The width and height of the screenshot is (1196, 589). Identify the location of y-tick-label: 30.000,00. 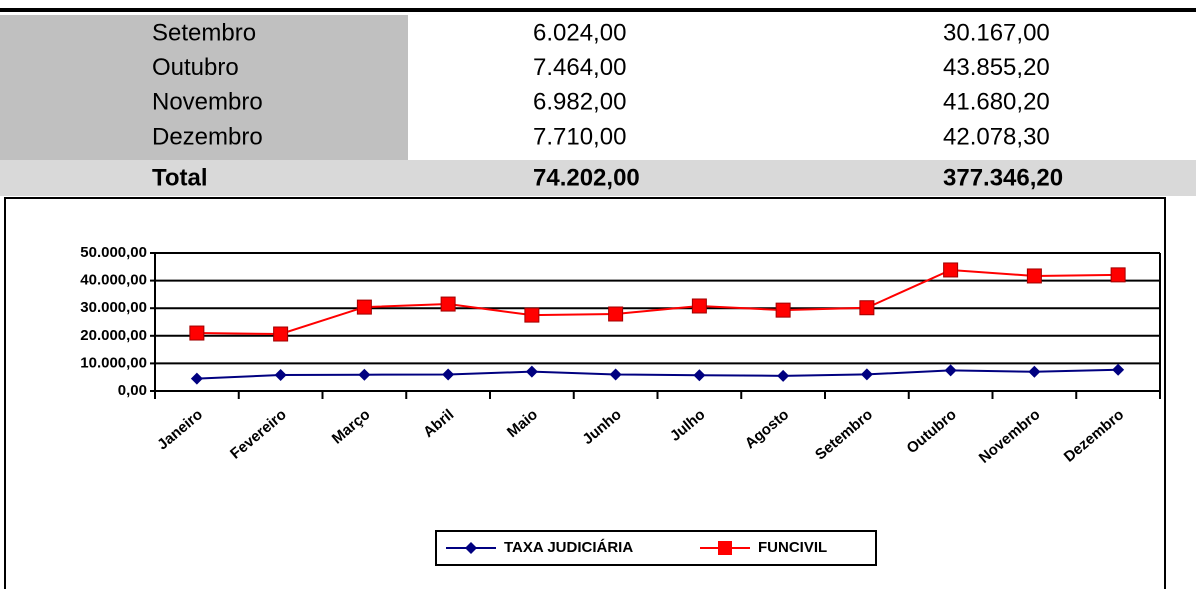
(113, 307).